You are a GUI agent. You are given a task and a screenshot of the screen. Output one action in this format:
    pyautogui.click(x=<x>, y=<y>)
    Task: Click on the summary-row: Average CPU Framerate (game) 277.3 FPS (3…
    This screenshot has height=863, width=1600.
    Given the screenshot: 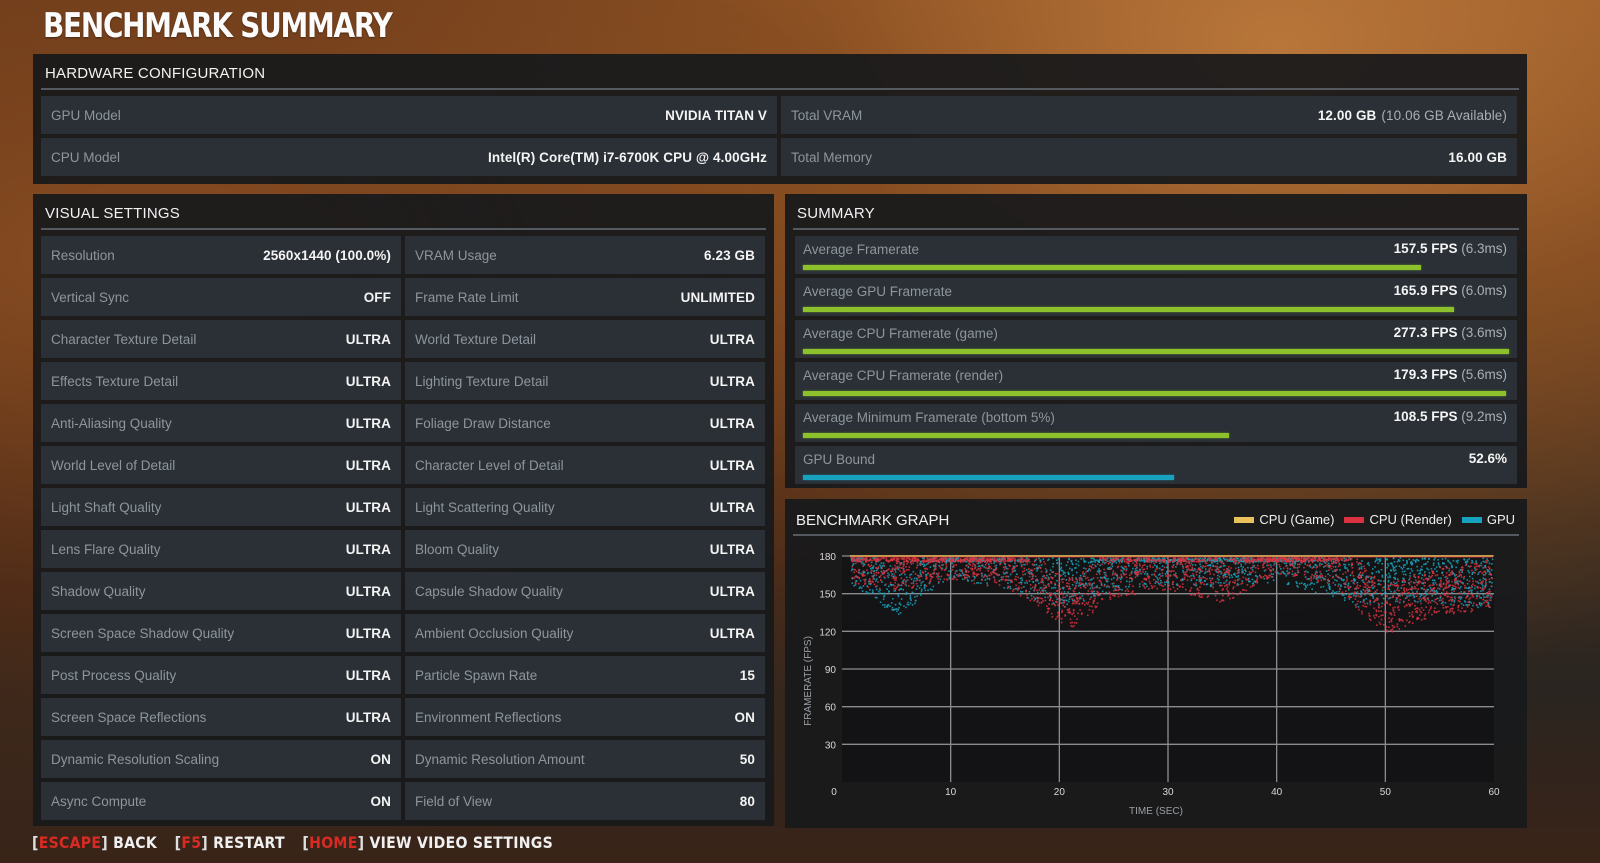 What is the action you would take?
    pyautogui.click(x=1156, y=339)
    